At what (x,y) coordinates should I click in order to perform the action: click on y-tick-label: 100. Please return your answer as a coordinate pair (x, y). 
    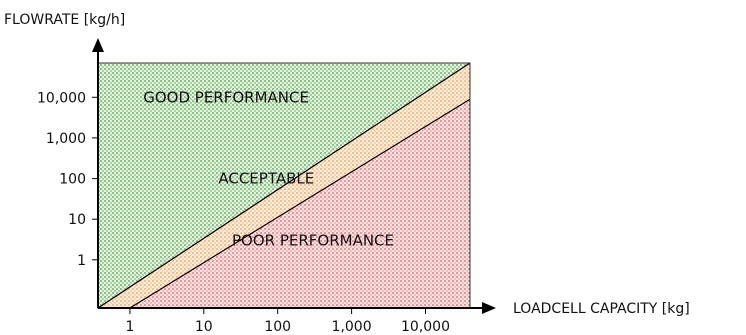
    Looking at the image, I should click on (72, 180).